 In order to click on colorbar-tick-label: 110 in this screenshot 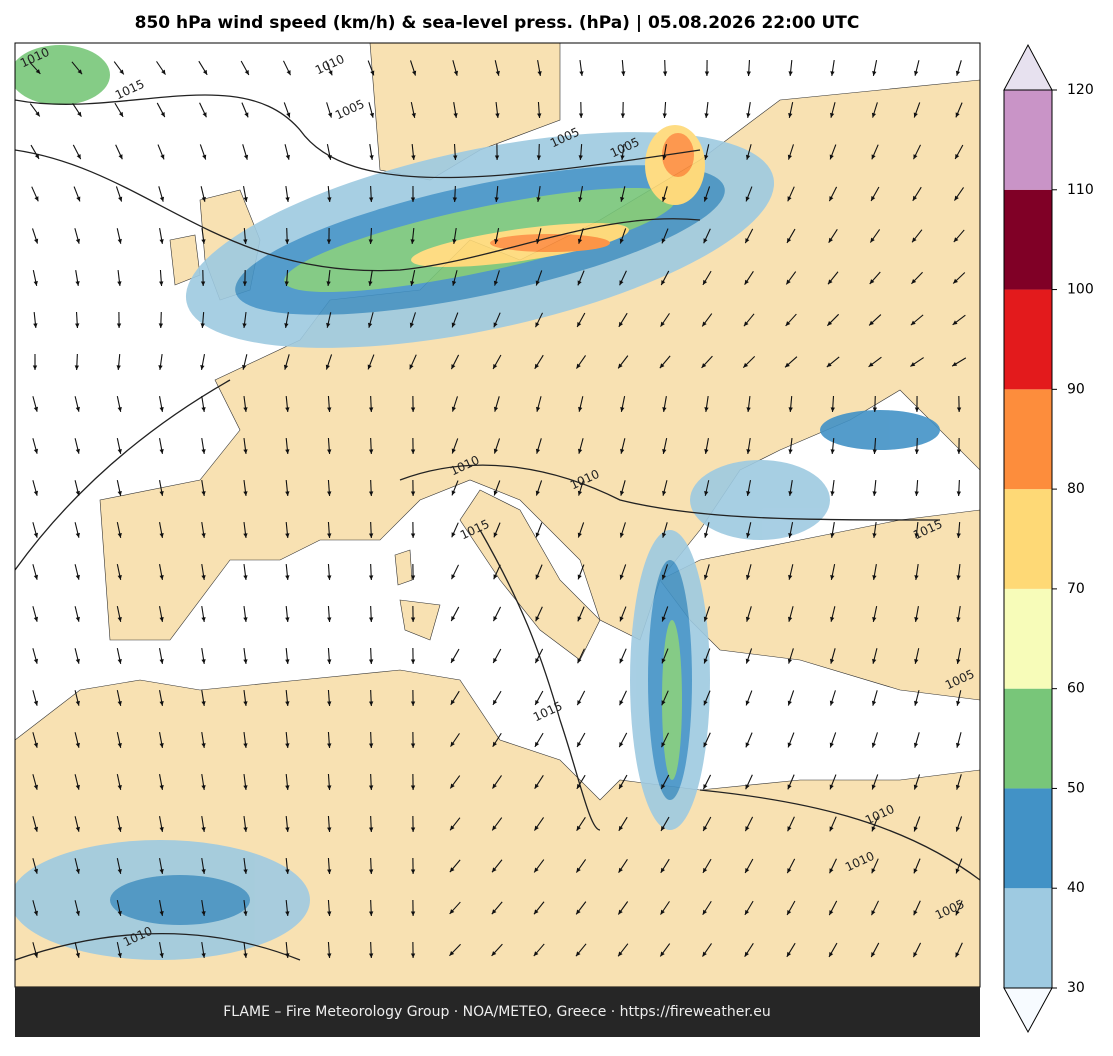, I will do `click(1080, 190)`.